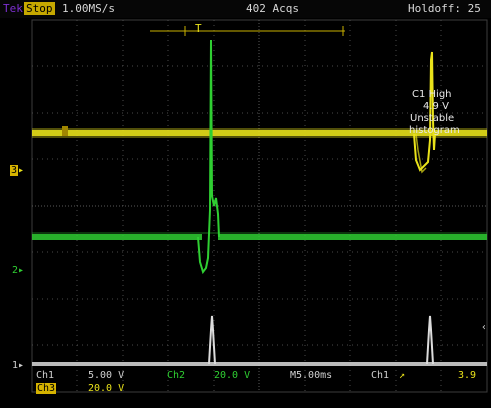  Describe the element at coordinates (17, 170) in the screenshot. I see `ch3-ground-marker: 3▸` at that location.